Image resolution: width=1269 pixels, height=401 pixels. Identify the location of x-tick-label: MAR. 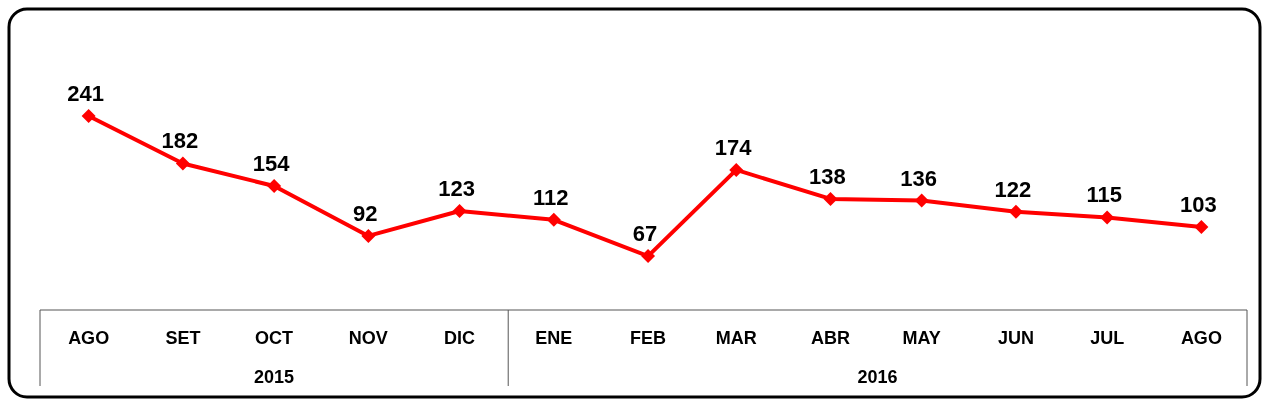
(736, 338).